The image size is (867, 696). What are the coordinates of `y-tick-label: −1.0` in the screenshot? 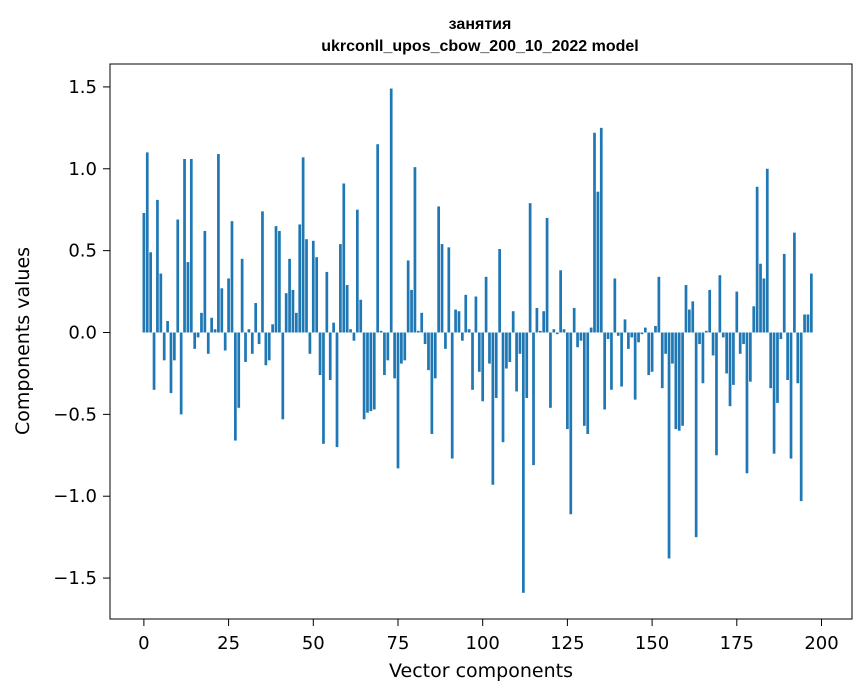 It's located at (75, 496).